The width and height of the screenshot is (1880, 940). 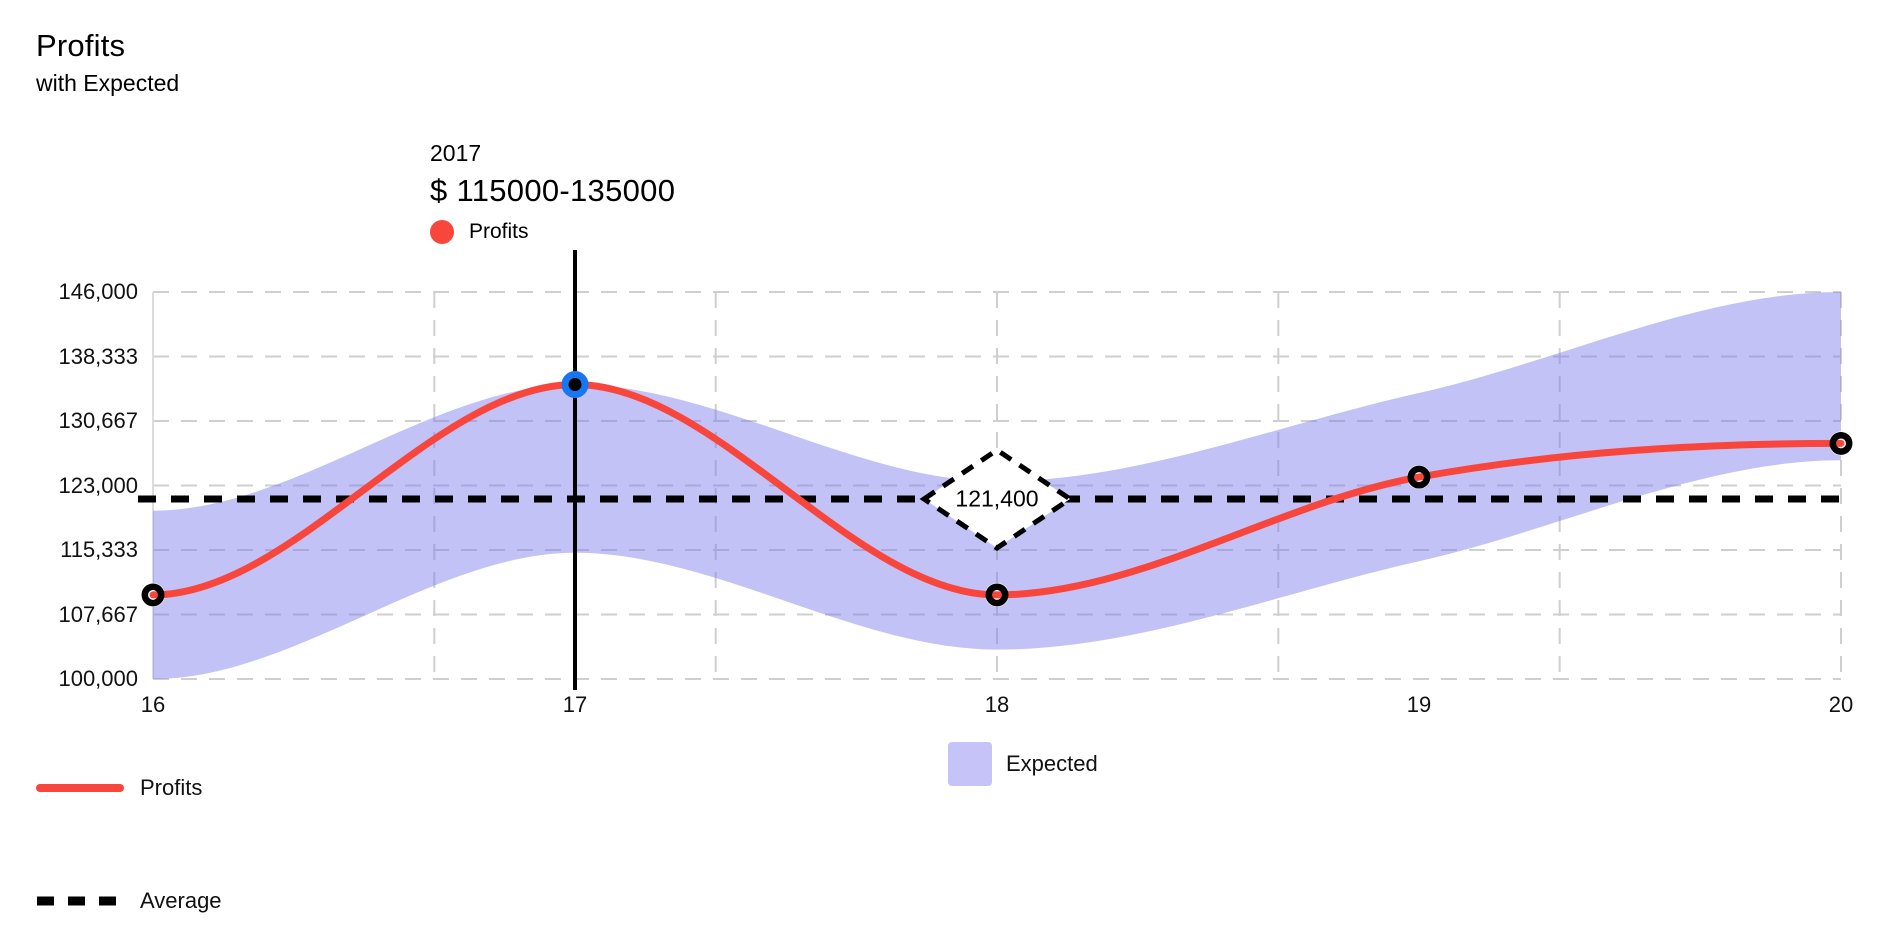 I want to click on y-tick-label: 115,333, so click(x=99, y=549).